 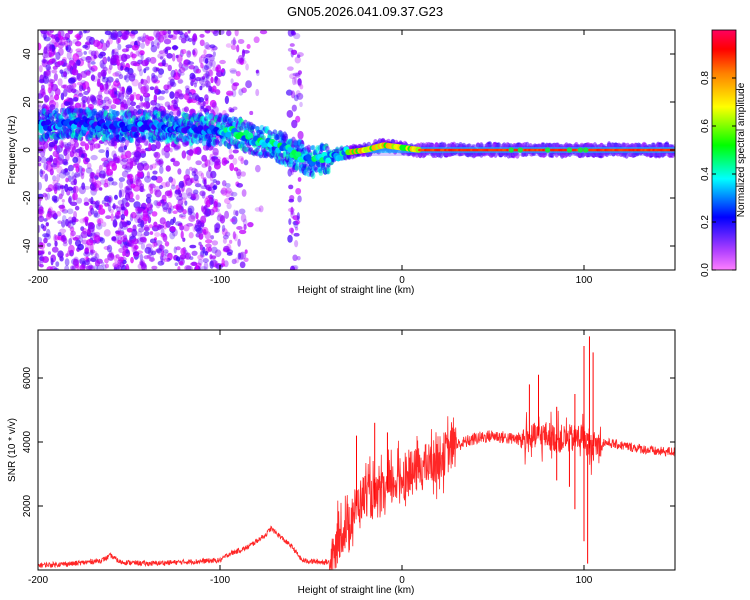 I want to click on ridge-node, so click(x=520, y=150).